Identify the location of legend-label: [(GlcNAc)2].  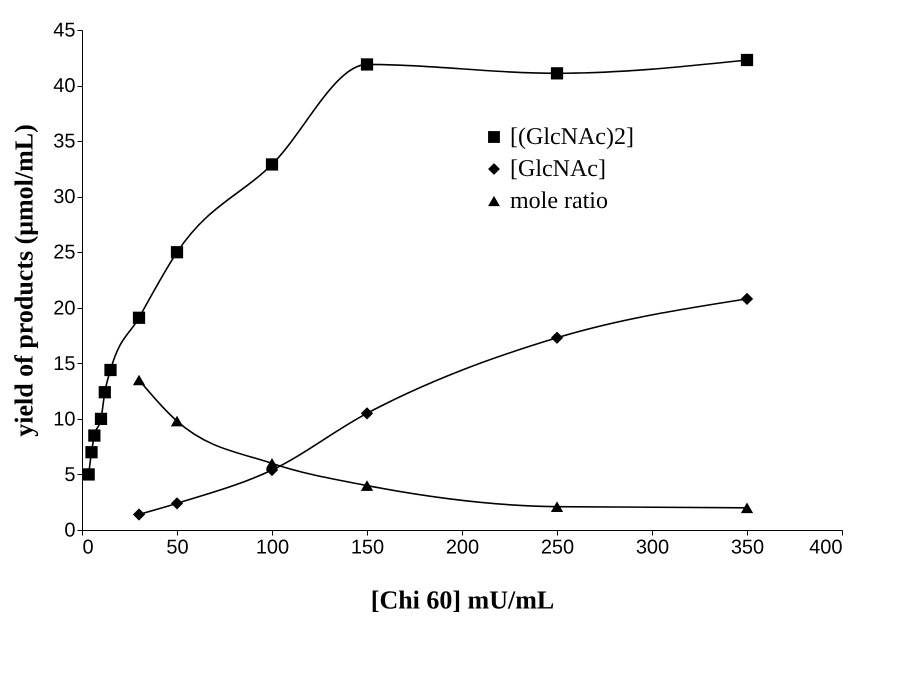
(572, 137).